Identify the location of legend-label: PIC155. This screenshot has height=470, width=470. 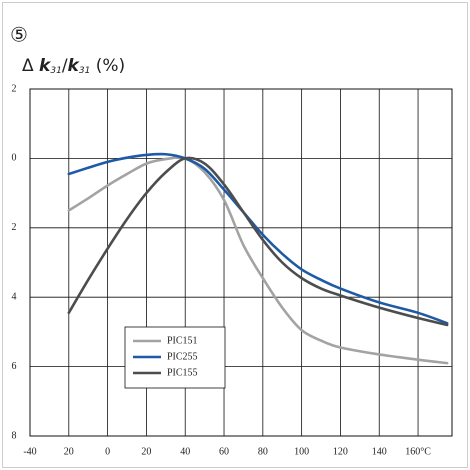
(182, 372).